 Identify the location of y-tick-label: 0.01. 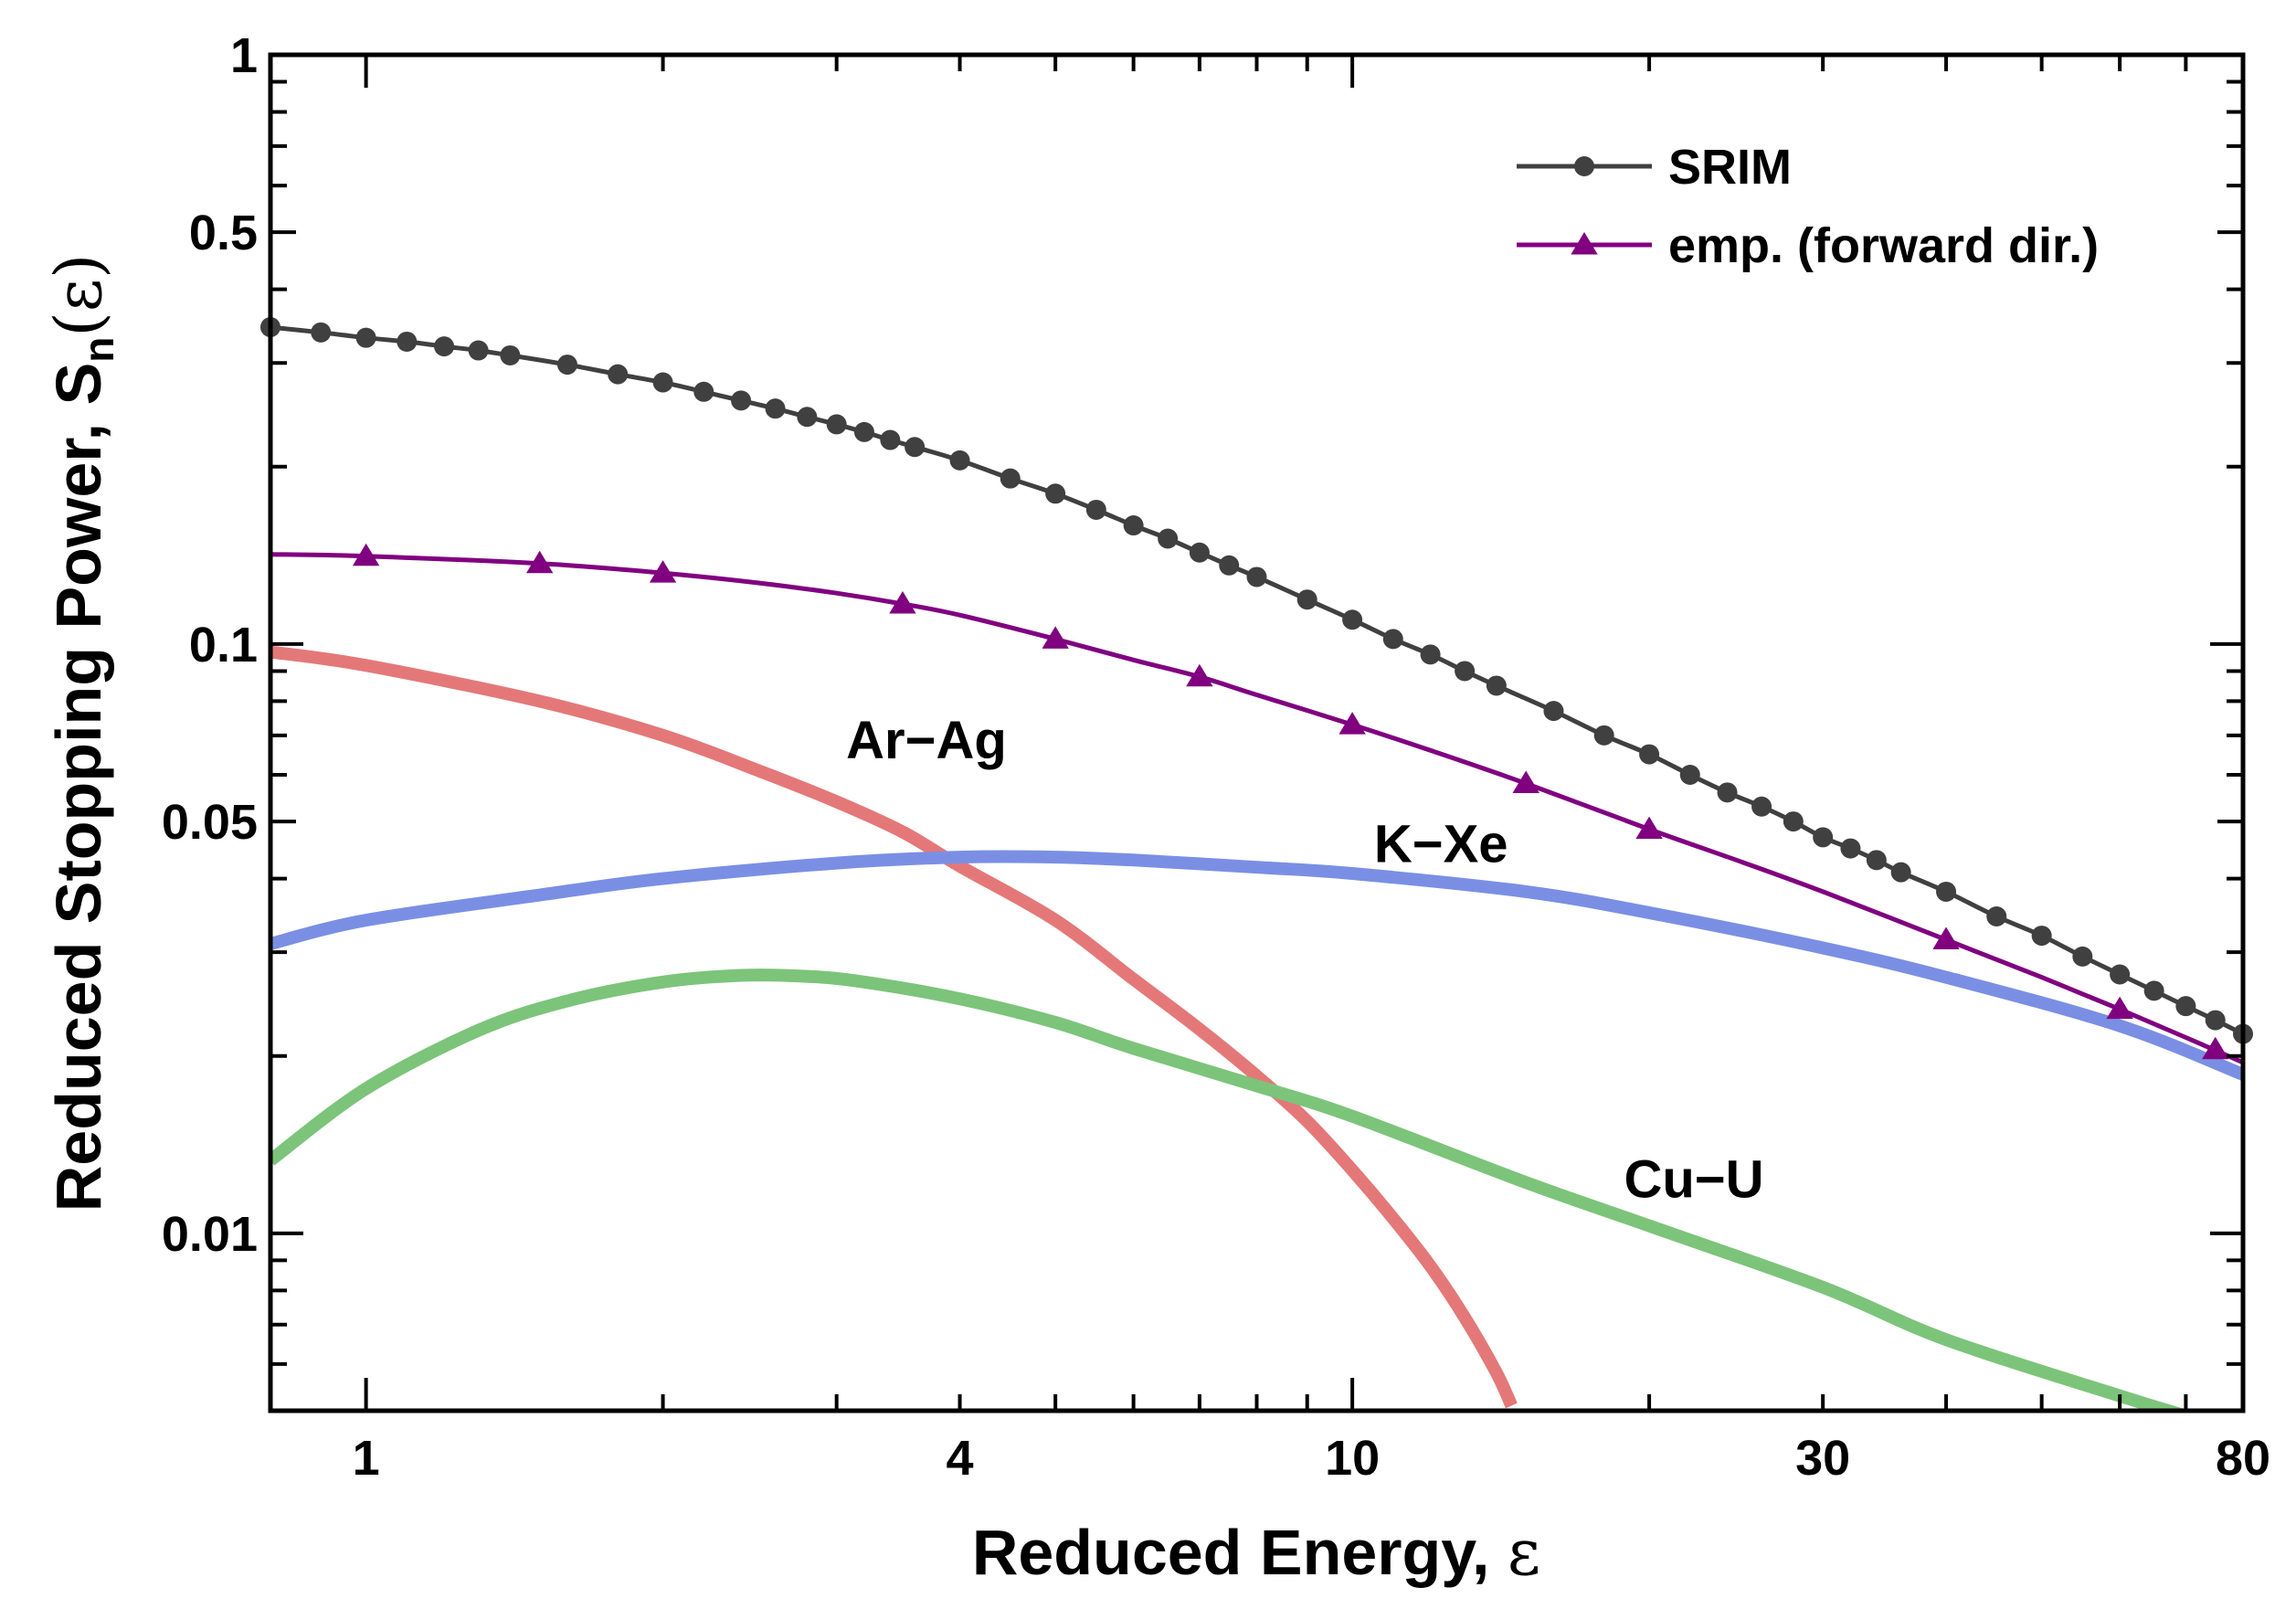
(210, 1234).